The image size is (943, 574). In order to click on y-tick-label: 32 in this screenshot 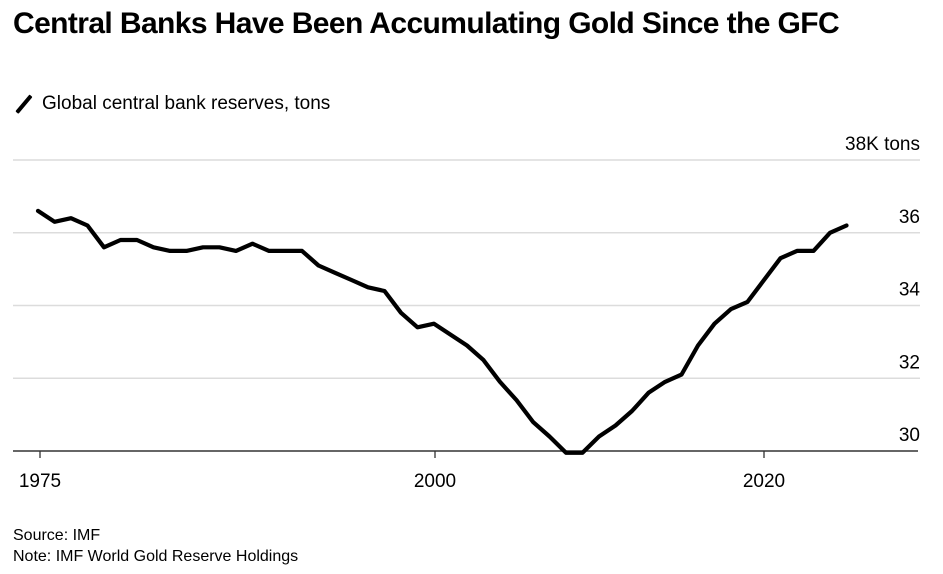, I will do `click(909, 362)`.